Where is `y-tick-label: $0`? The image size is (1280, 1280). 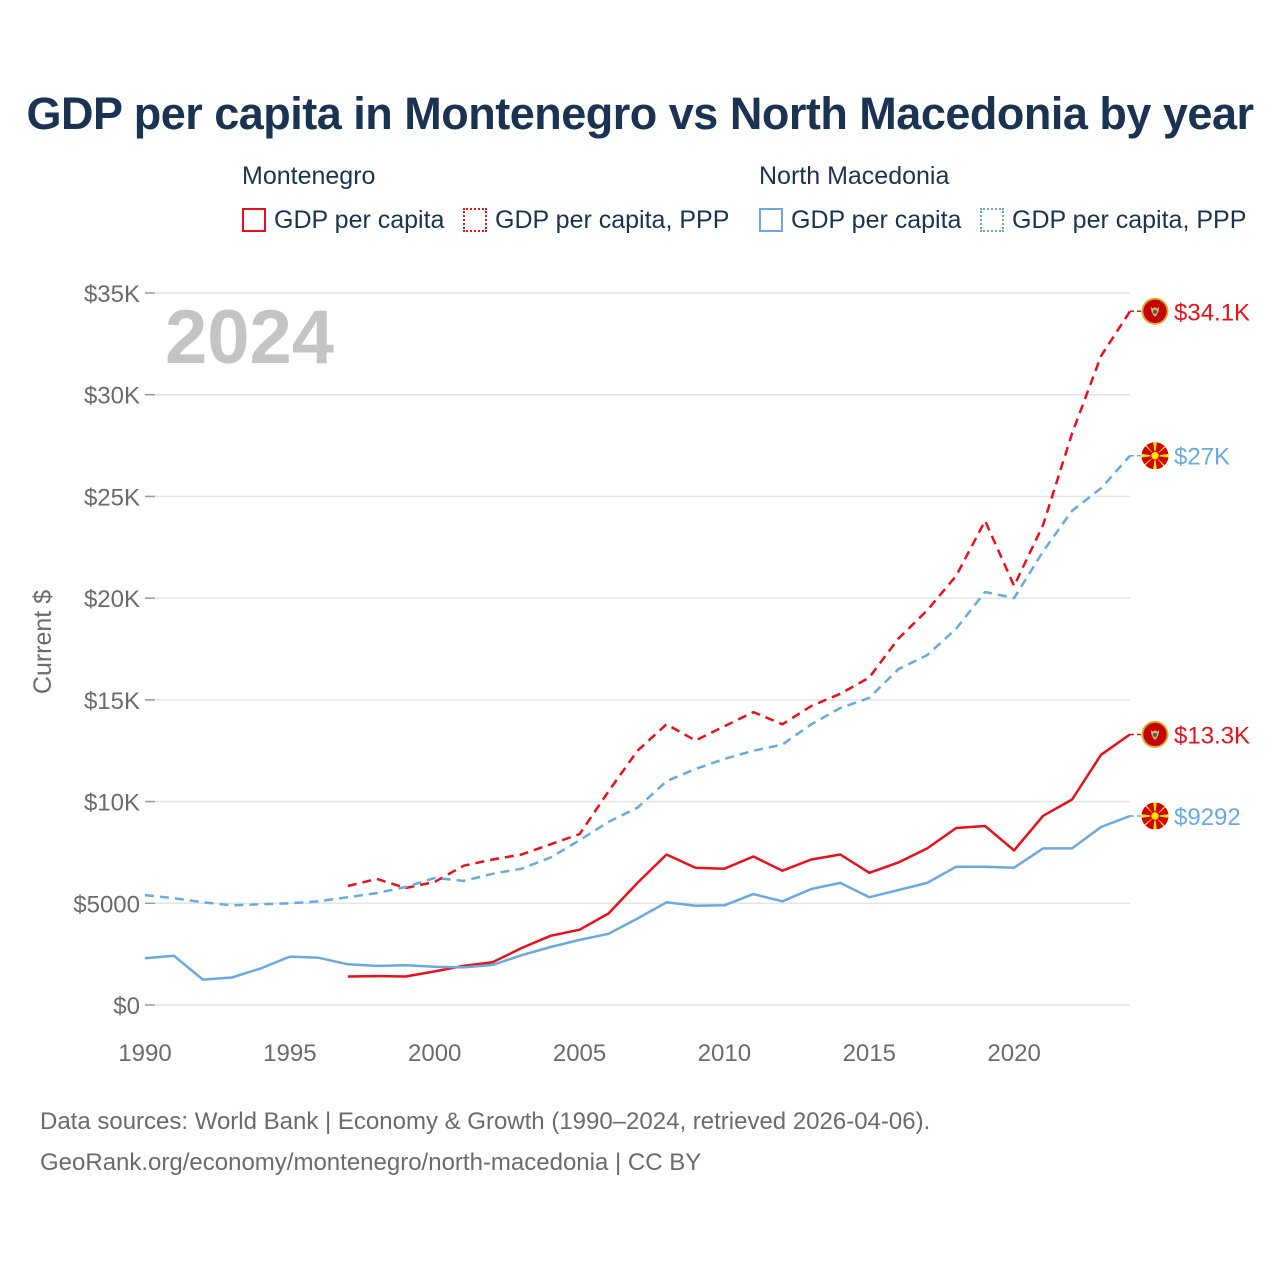 y-tick-label: $0 is located at coordinates (126, 1006).